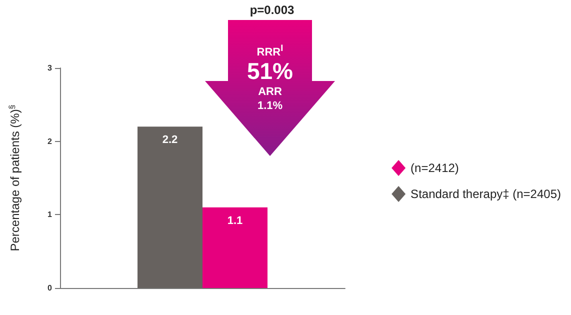  Describe the element at coordinates (50, 288) in the screenshot. I see `y-tick-label: 0` at that location.